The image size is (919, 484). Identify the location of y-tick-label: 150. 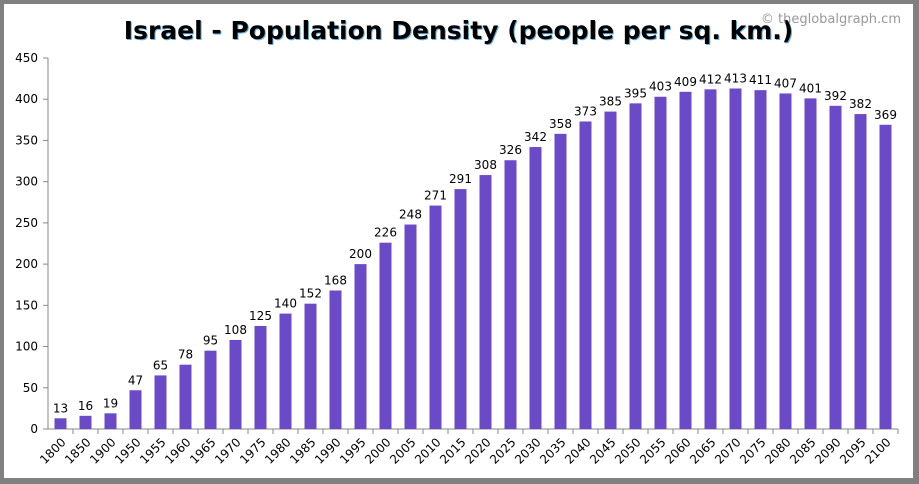
(26, 305).